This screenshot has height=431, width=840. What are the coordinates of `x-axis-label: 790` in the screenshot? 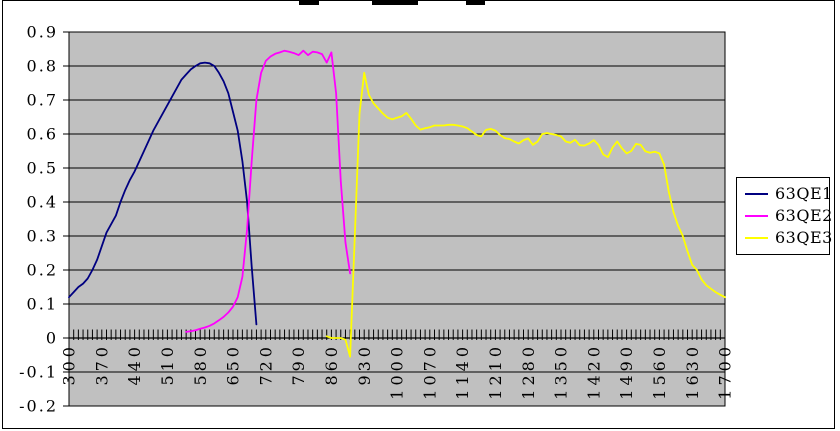 It's located at (298, 364).